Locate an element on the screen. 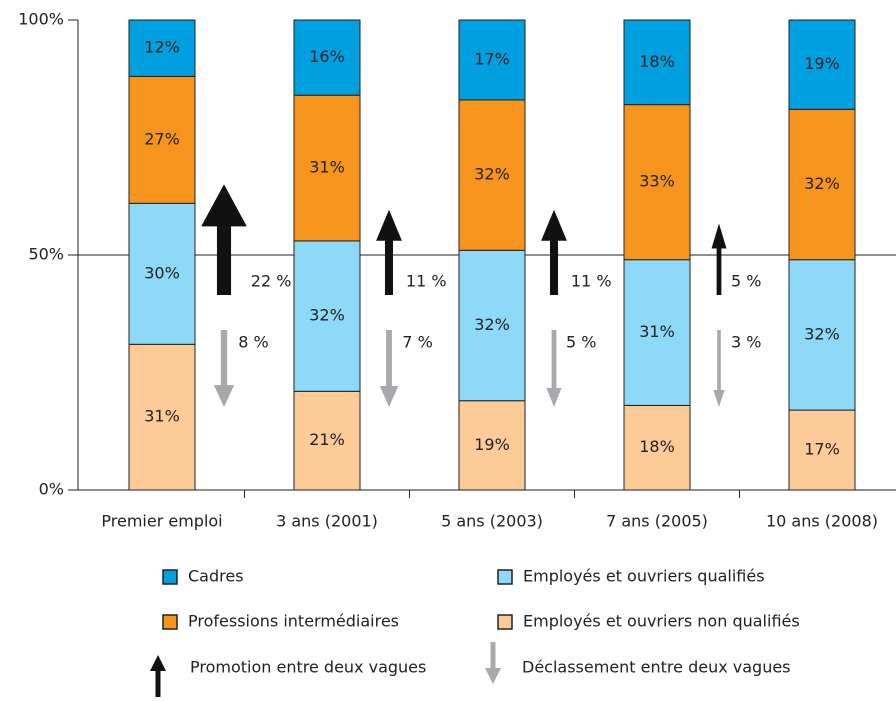 The width and height of the screenshot is (896, 701). arrow-label: 7 % is located at coordinates (417, 342).